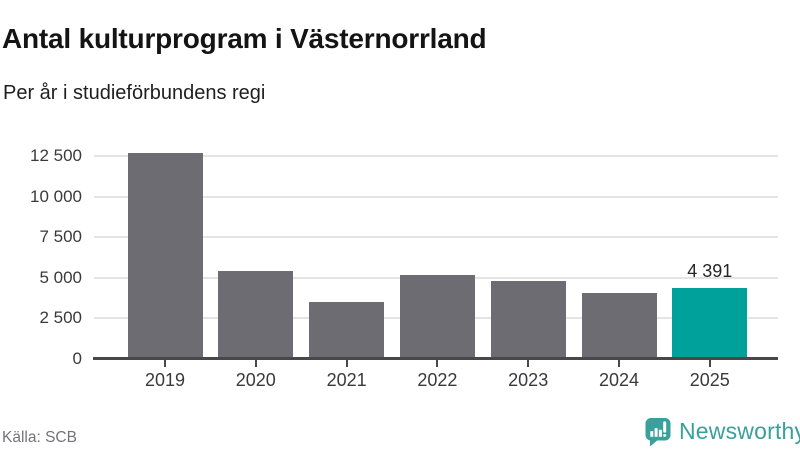 The image size is (800, 450). What do you see at coordinates (244, 38) in the screenshot?
I see `page-title: Antal kulturprogram i Västernorrland` at bounding box center [244, 38].